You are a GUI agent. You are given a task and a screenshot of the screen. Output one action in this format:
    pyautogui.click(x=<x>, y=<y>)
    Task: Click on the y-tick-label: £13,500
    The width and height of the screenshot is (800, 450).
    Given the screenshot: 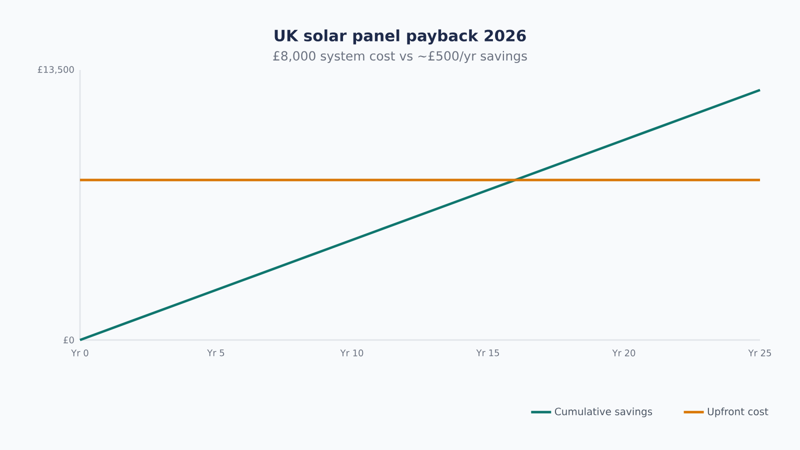 What is the action you would take?
    pyautogui.click(x=56, y=70)
    